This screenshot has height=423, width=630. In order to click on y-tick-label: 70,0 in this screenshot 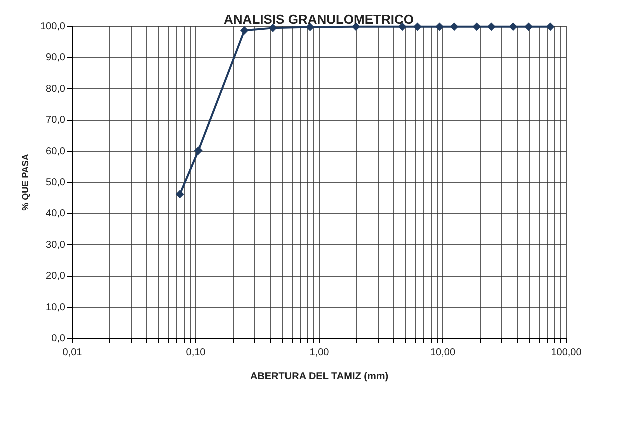, I will do `click(56, 120)`.